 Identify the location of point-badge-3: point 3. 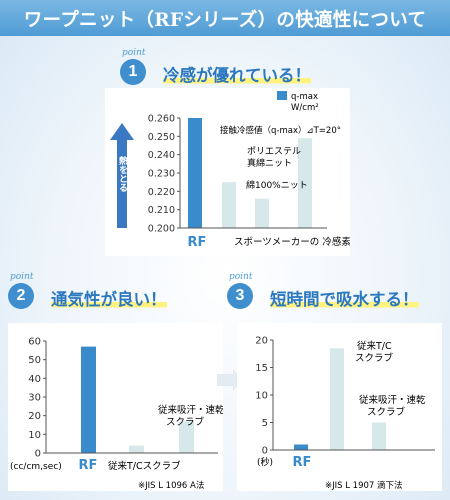
(242, 294).